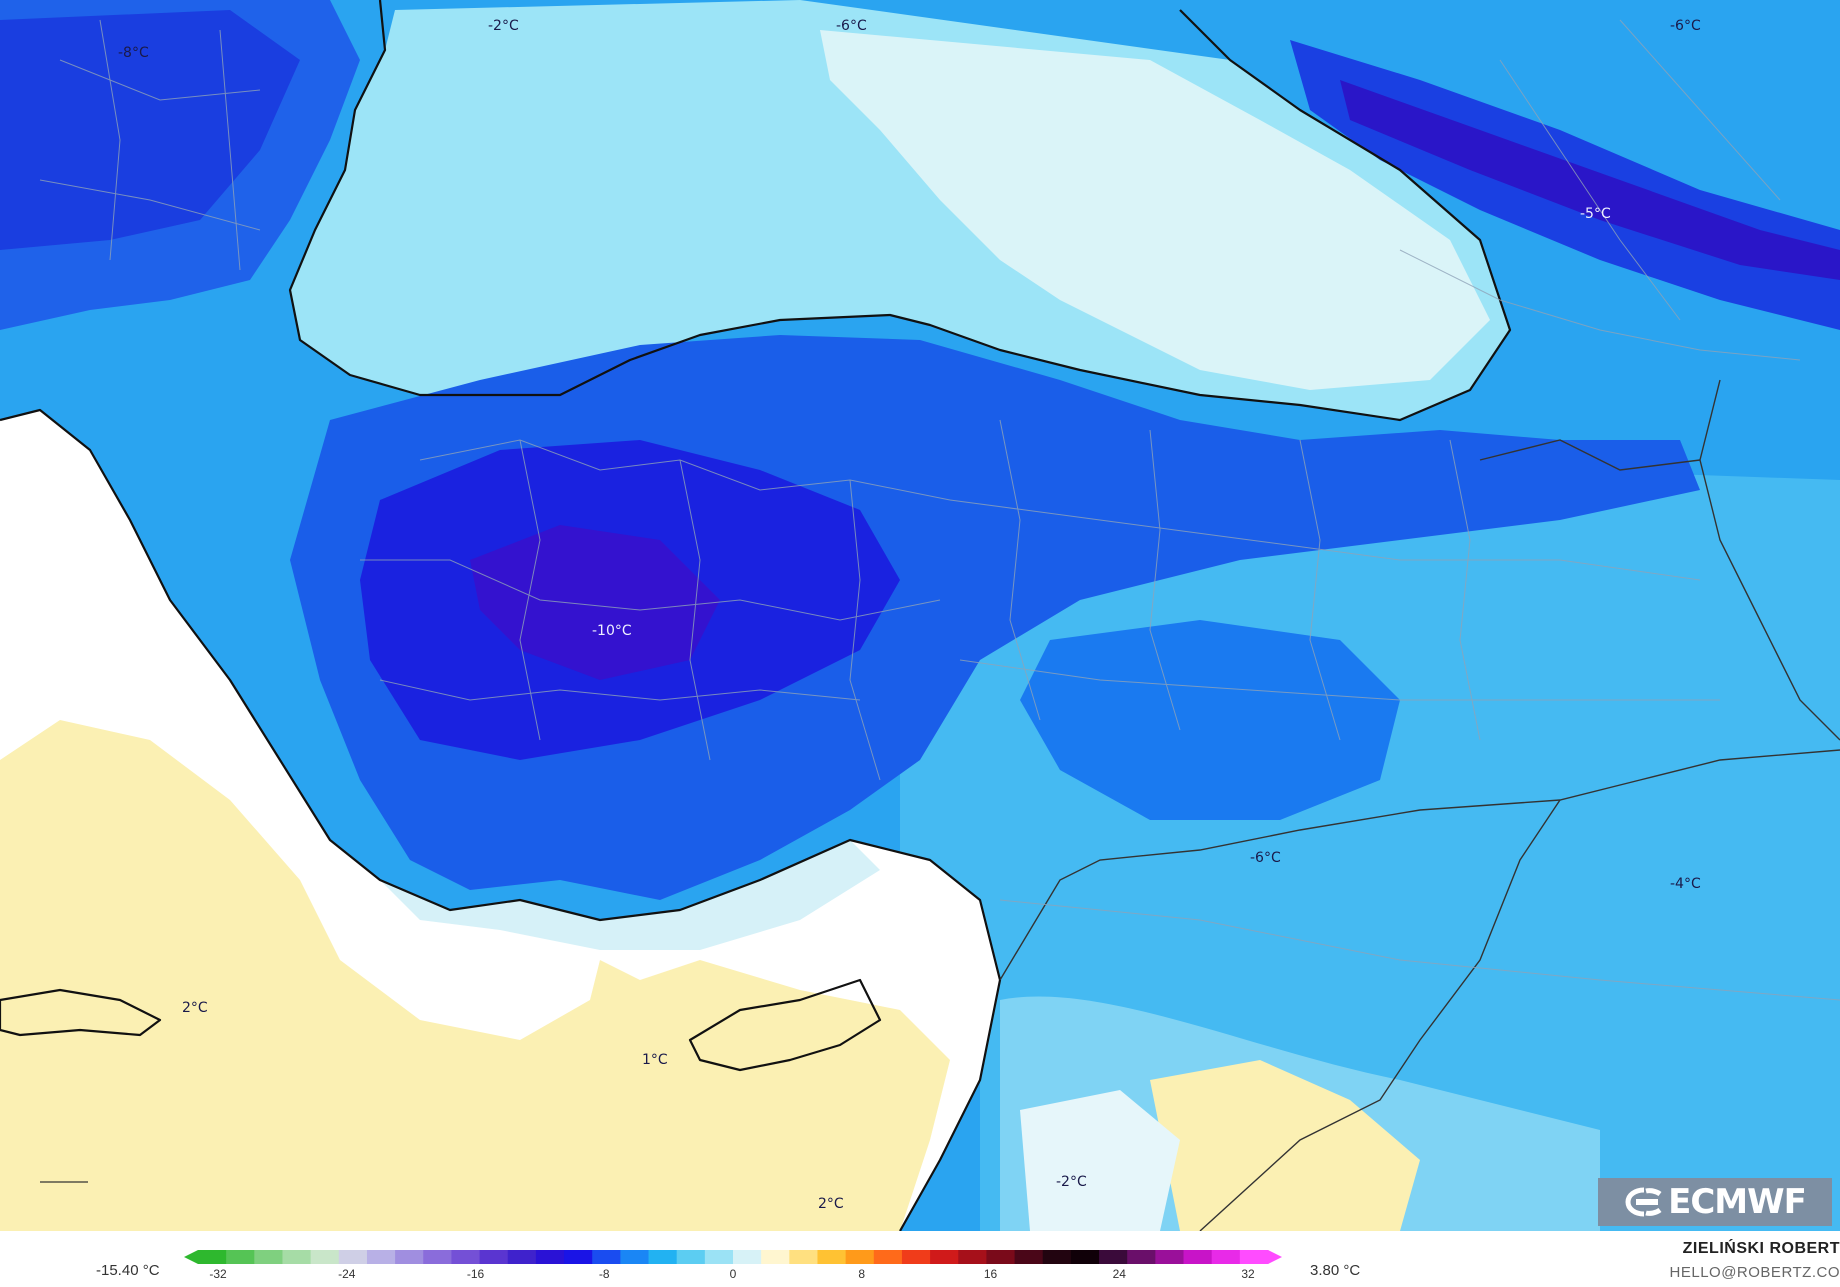 The height and width of the screenshot is (1287, 1840). I want to click on colorbar-tick-label: 8, so click(861, 1274).